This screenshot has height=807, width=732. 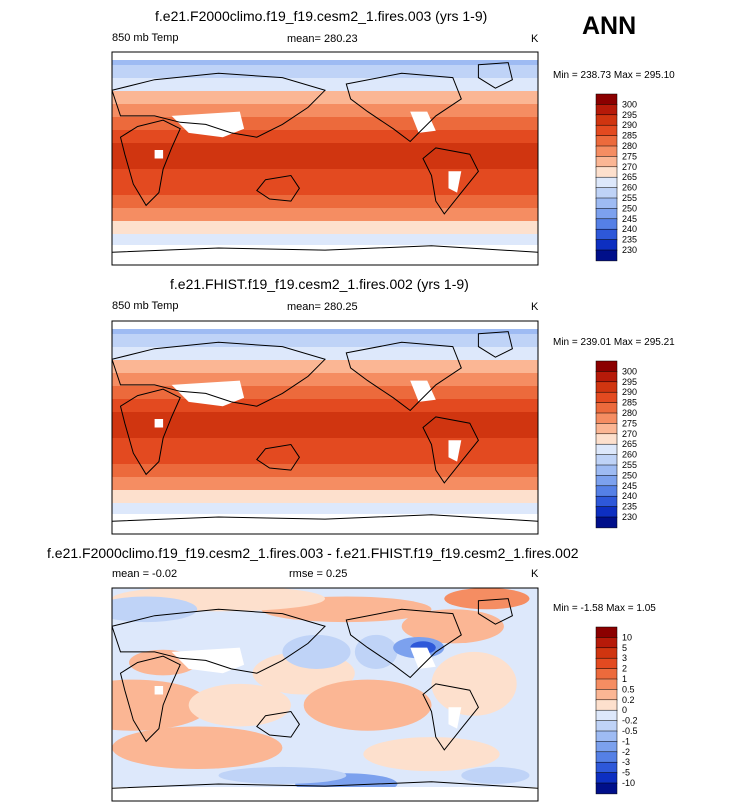 I want to click on panel1-colorbar-tick: 240, so click(x=629, y=229).